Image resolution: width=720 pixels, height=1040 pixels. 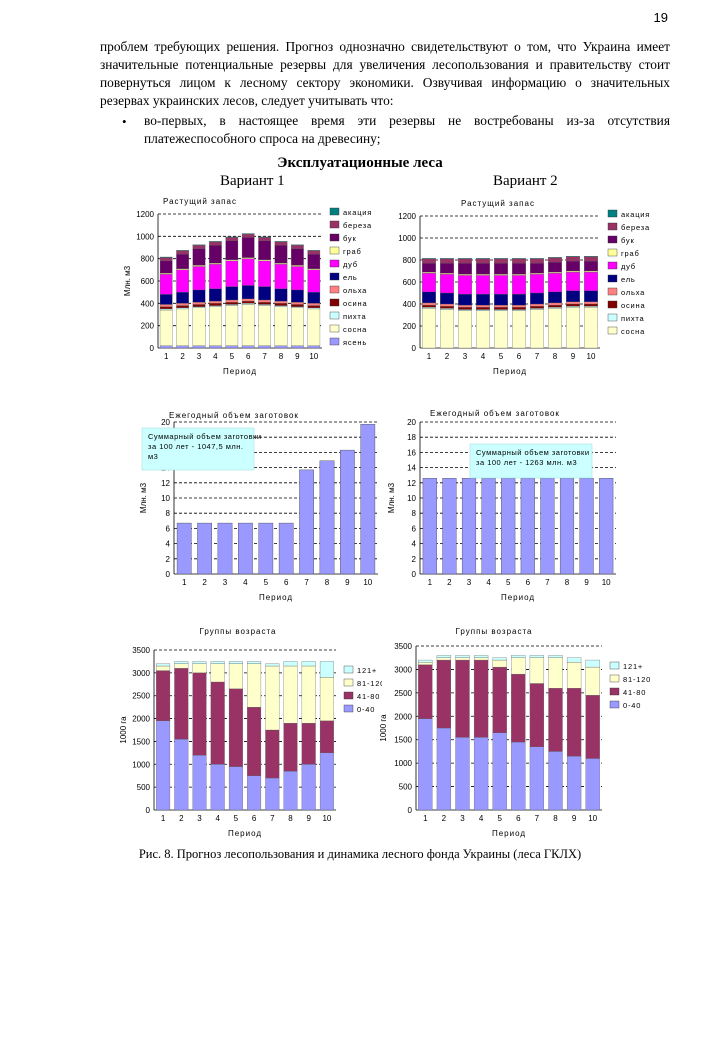 I want to click on legend-label: 81-120, so click(x=637, y=679).